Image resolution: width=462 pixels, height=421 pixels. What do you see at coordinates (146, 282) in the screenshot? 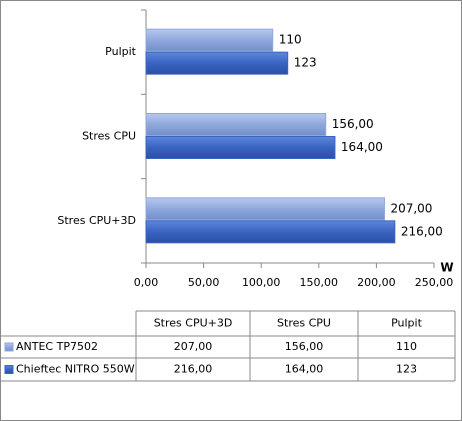
I see `x-tick-label: 0,00` at bounding box center [146, 282].